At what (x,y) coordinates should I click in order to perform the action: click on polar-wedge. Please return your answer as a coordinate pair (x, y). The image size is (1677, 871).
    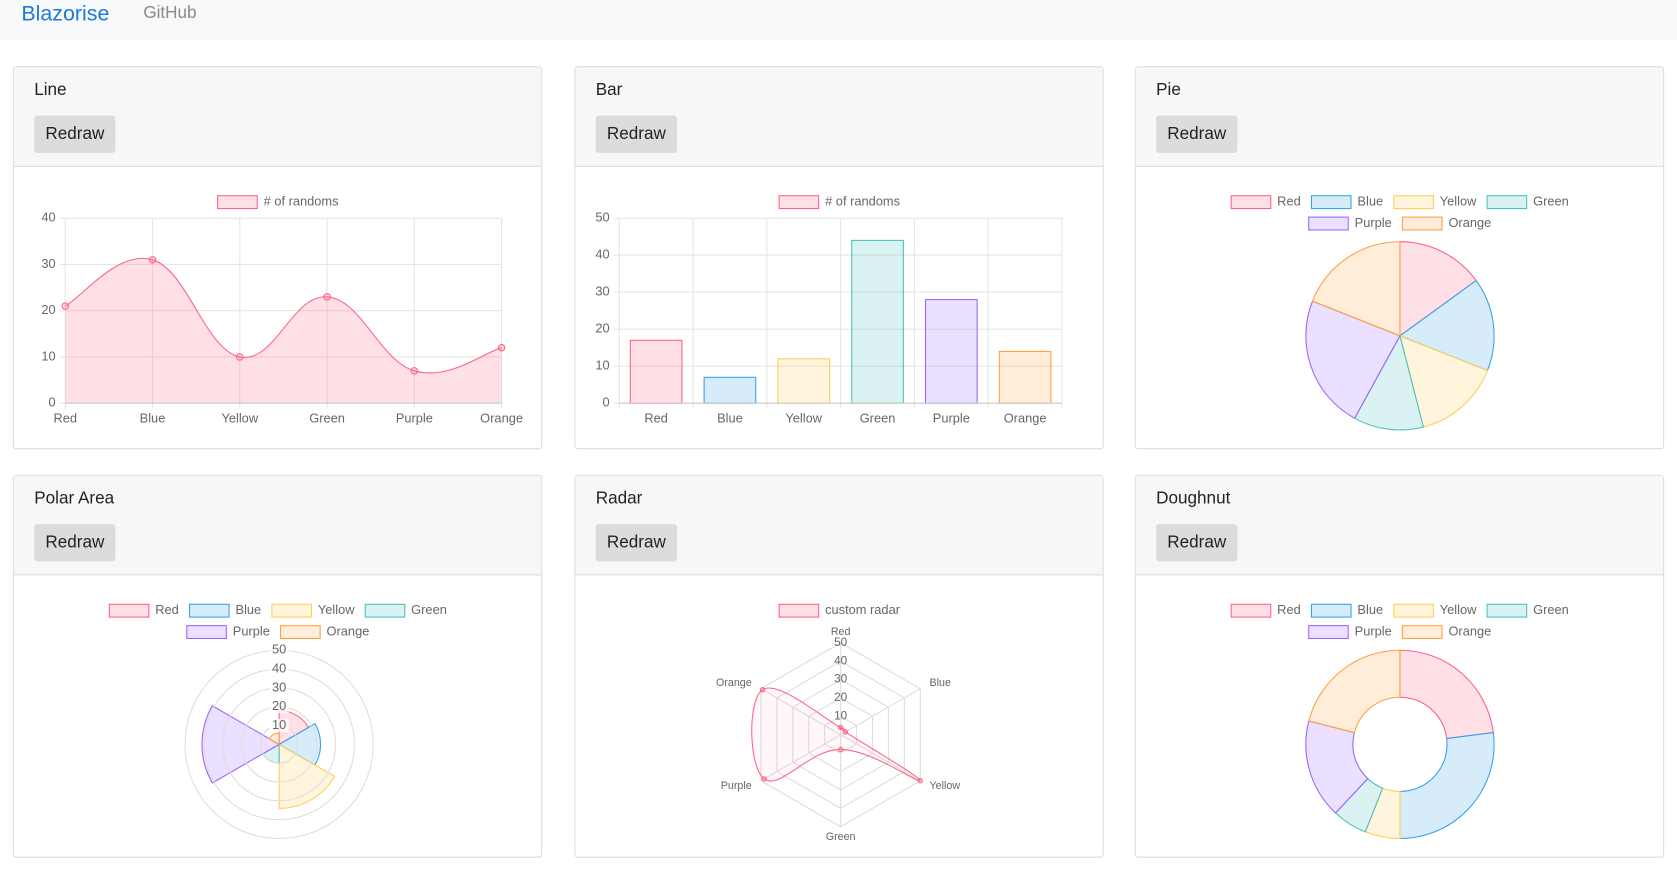
    Looking at the image, I should click on (300, 744).